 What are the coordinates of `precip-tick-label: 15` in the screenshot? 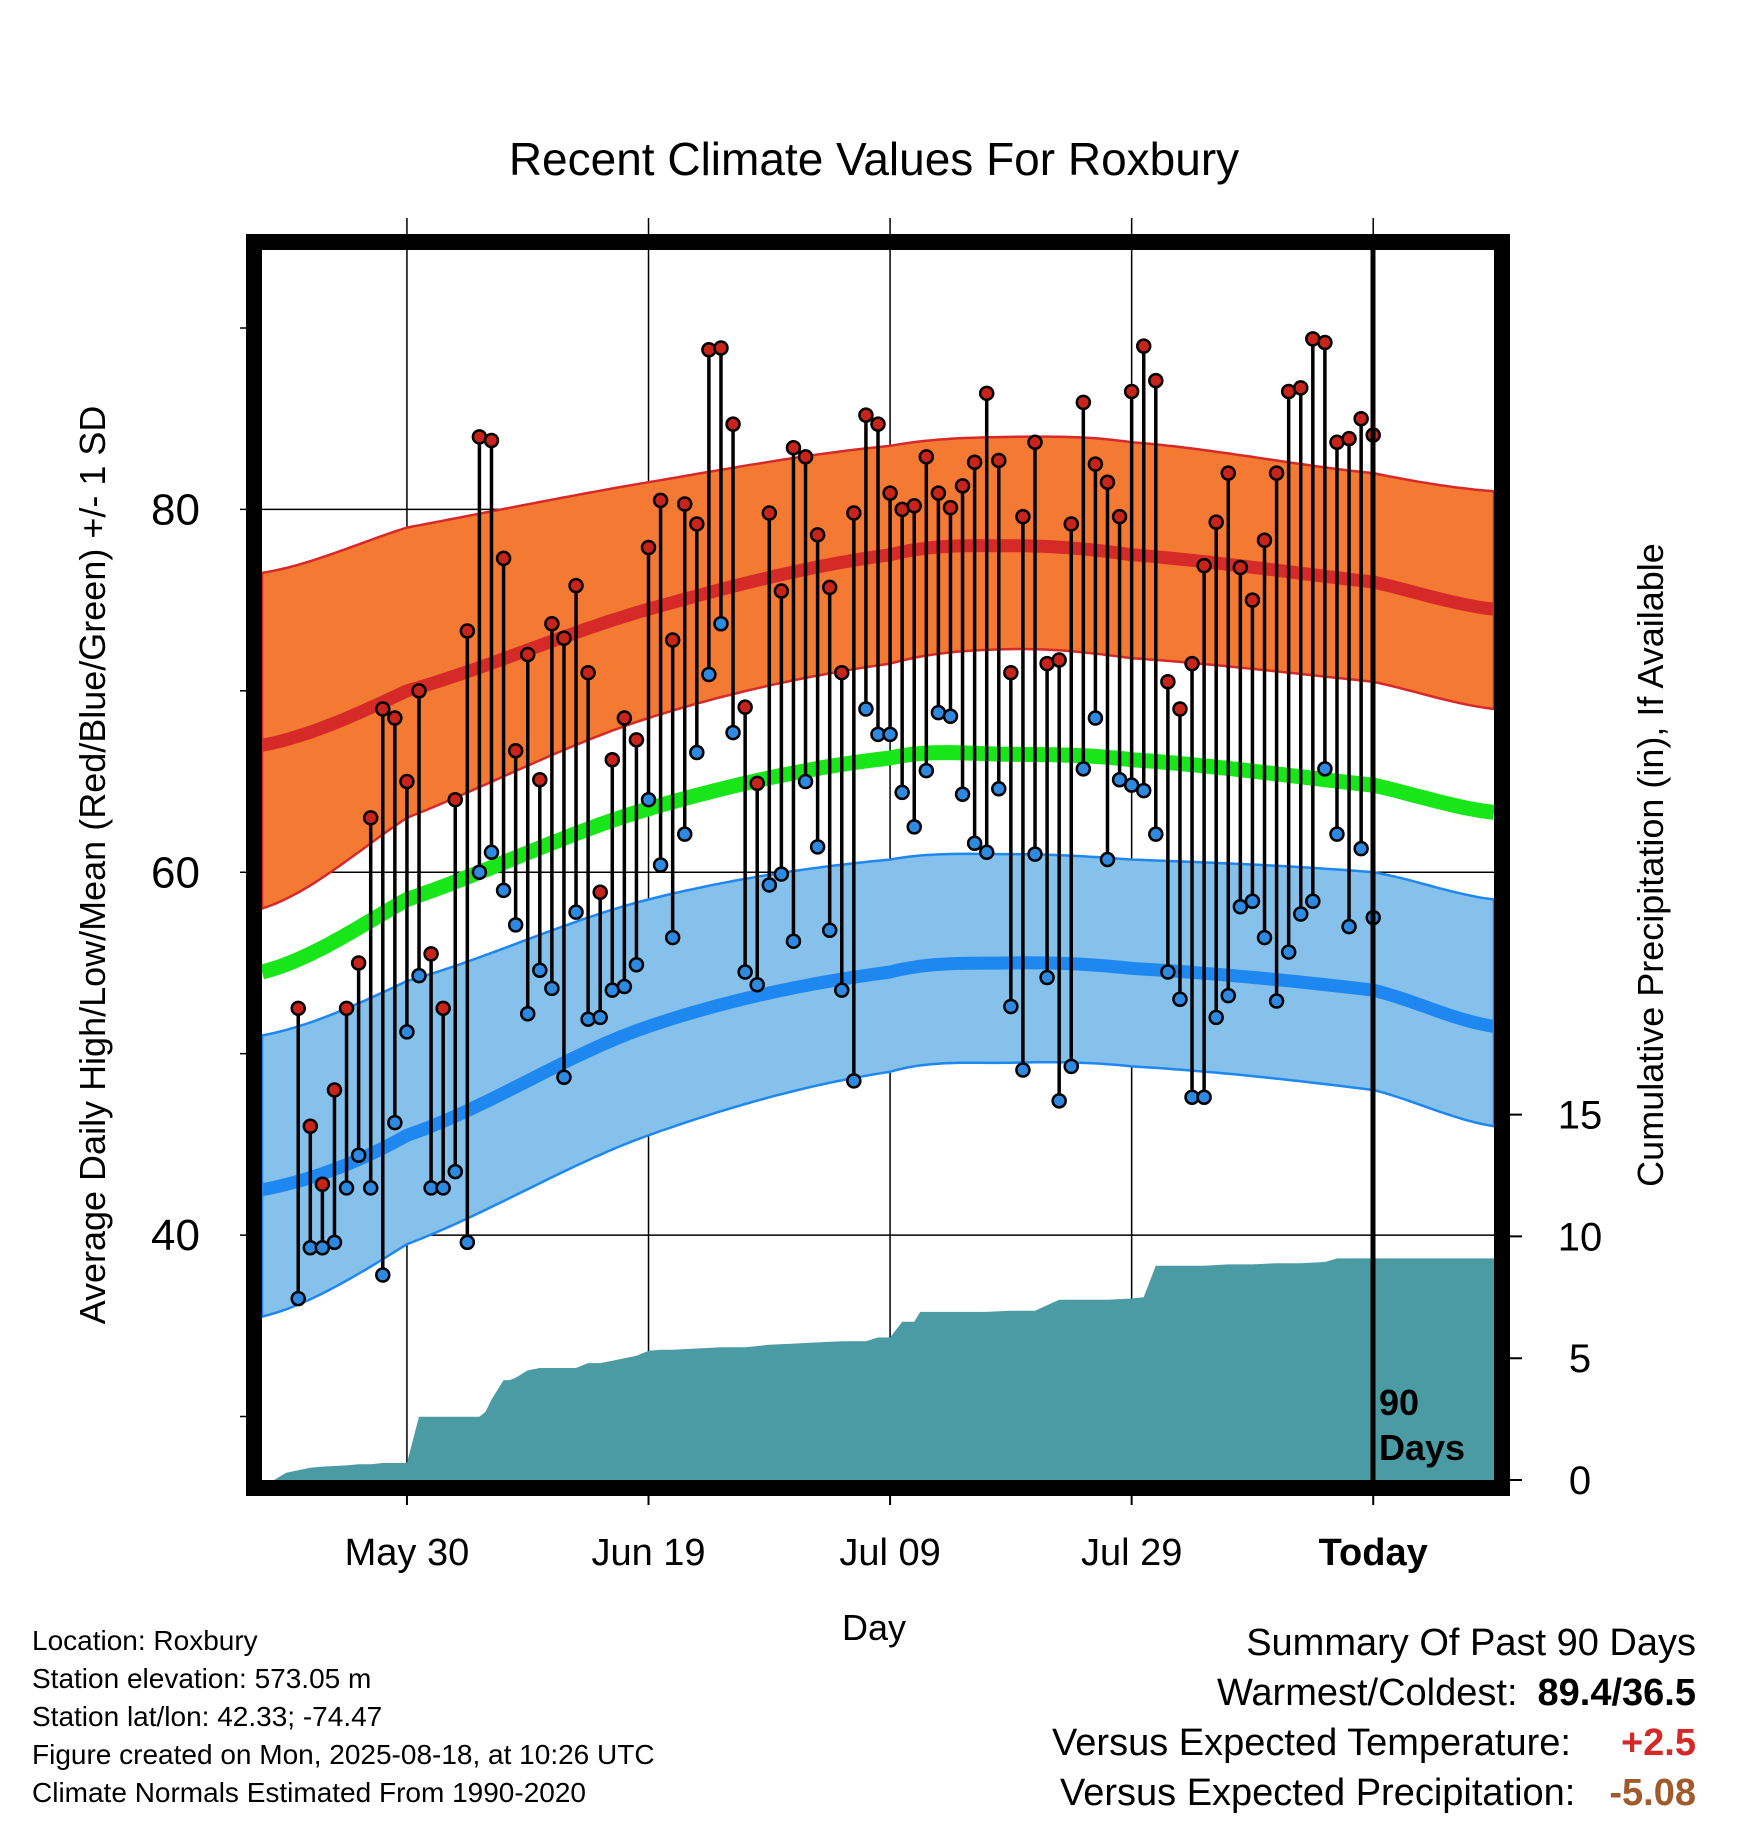 It's located at (1580, 1116).